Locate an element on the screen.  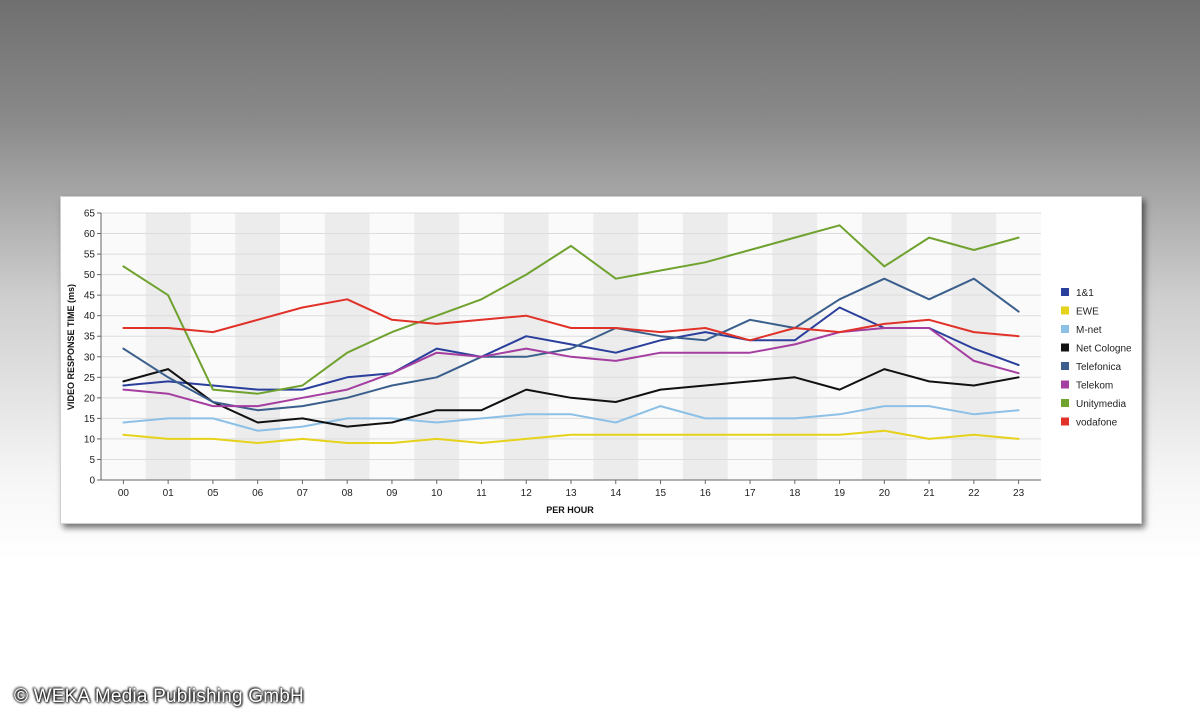
x-tick-label: 16 is located at coordinates (706, 493).